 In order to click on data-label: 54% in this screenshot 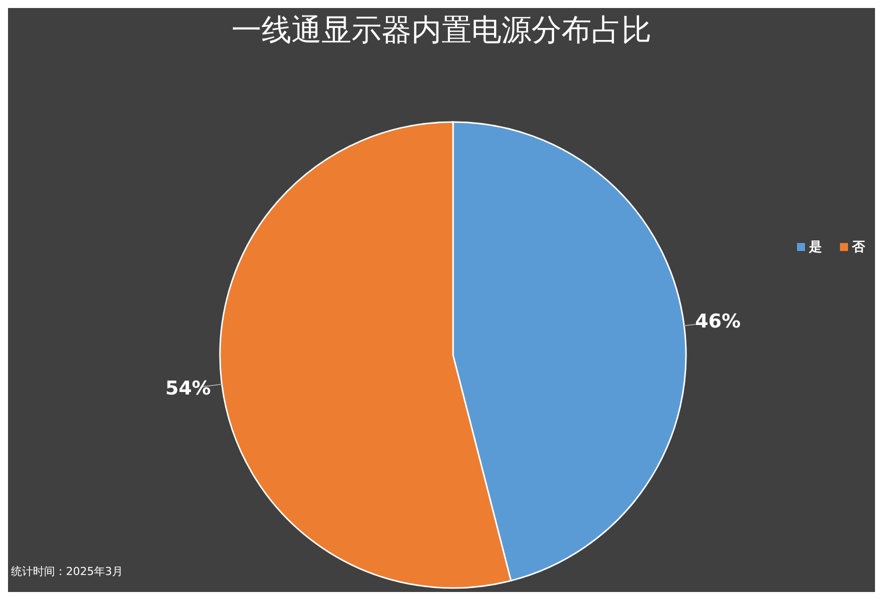, I will do `click(188, 388)`.